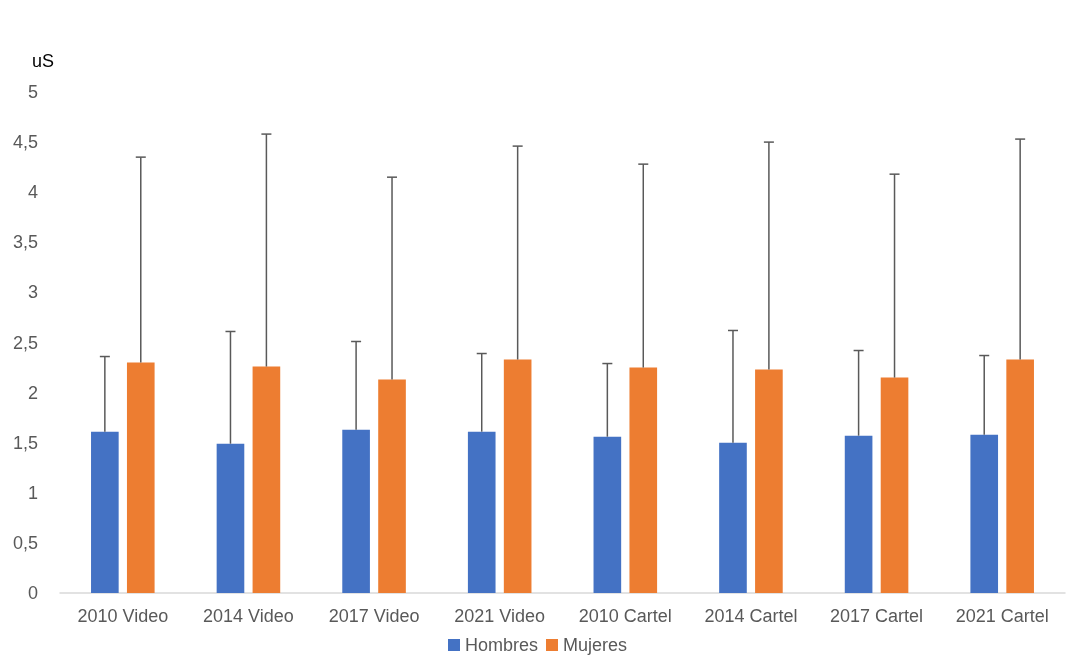 The height and width of the screenshot is (663, 1075). Describe the element at coordinates (25, 342) in the screenshot. I see `y-tick-label: 2,5` at that location.